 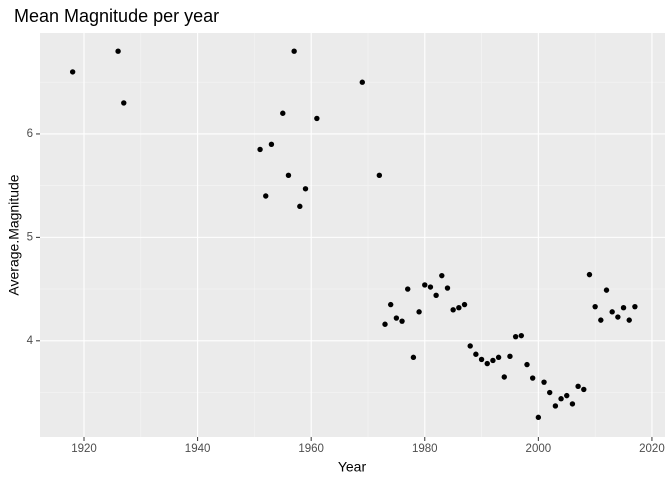 What do you see at coordinates (116, 16) in the screenshot?
I see `chart-title: Mean Magnitude per year` at bounding box center [116, 16].